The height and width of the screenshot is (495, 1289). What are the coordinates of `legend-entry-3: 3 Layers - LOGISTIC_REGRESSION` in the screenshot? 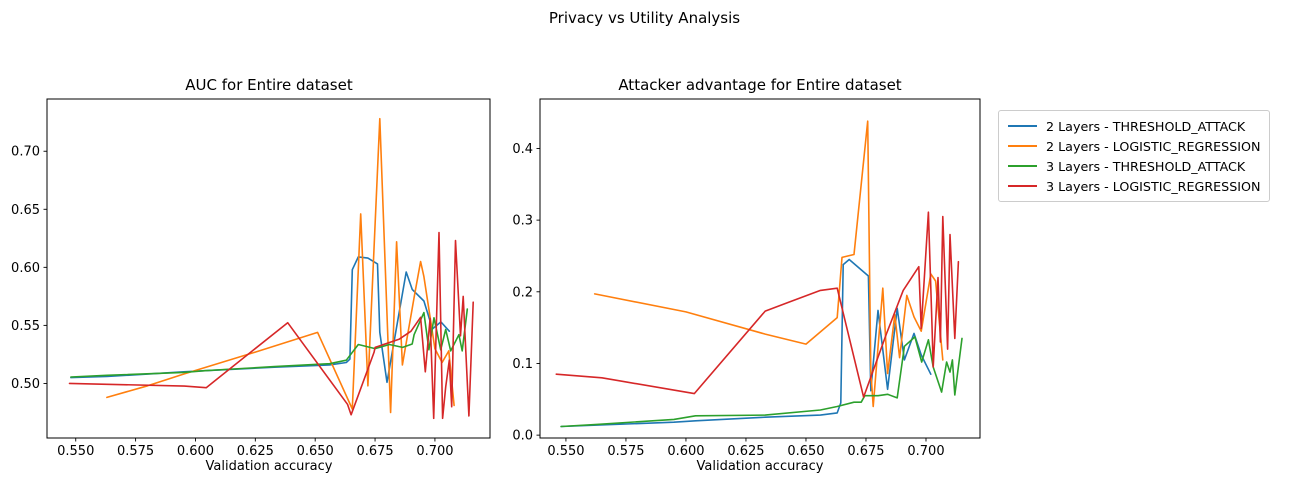 It's located at (1134, 186).